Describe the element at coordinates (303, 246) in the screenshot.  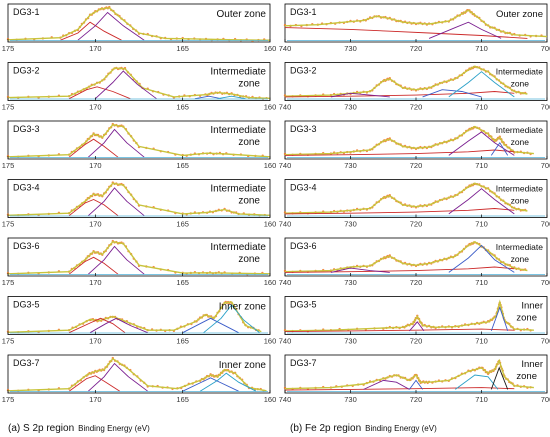
I see `sample-label: DG3-6` at that location.